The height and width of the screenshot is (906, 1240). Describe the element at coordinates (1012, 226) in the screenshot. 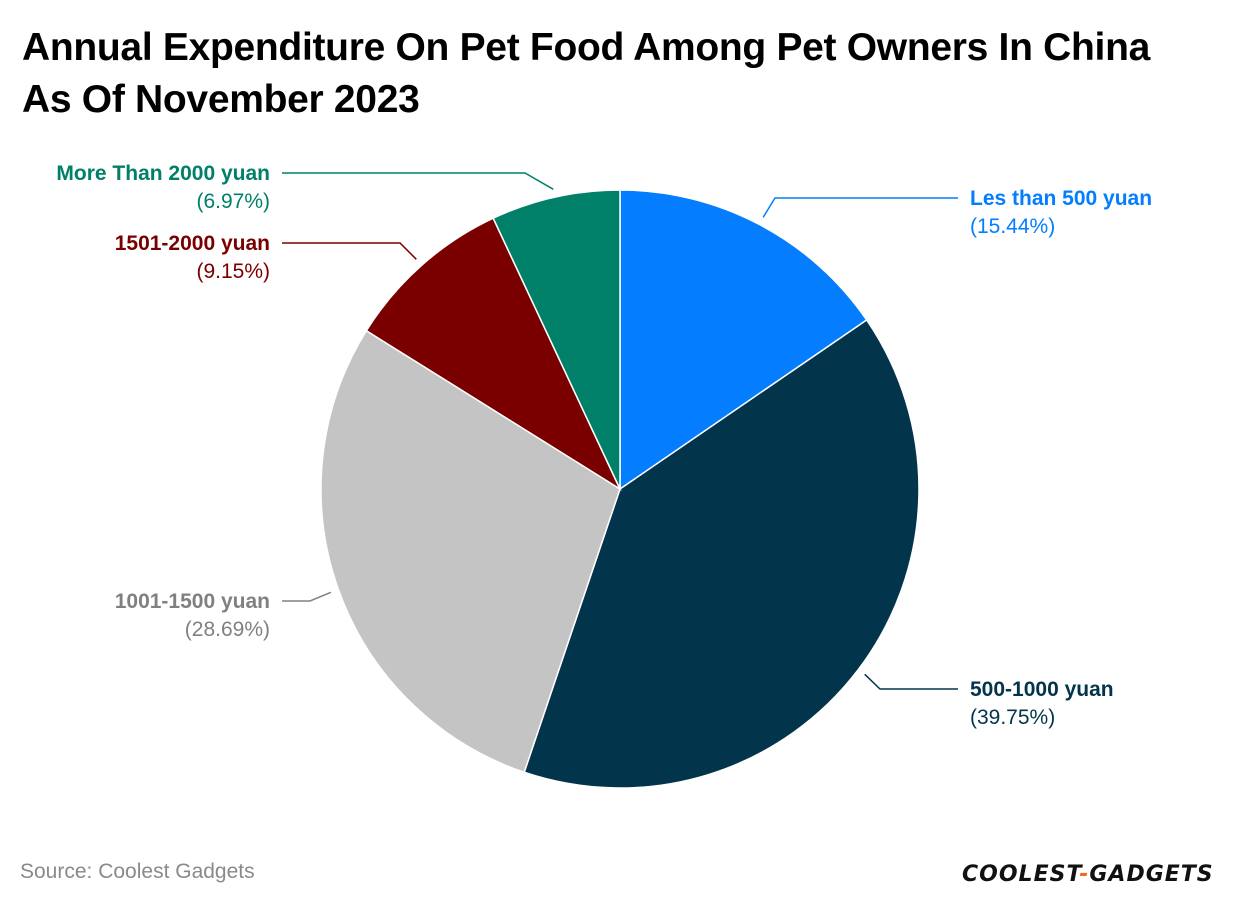

I see `slice-value-les-than-500-yuan: (15.44%)` at that location.